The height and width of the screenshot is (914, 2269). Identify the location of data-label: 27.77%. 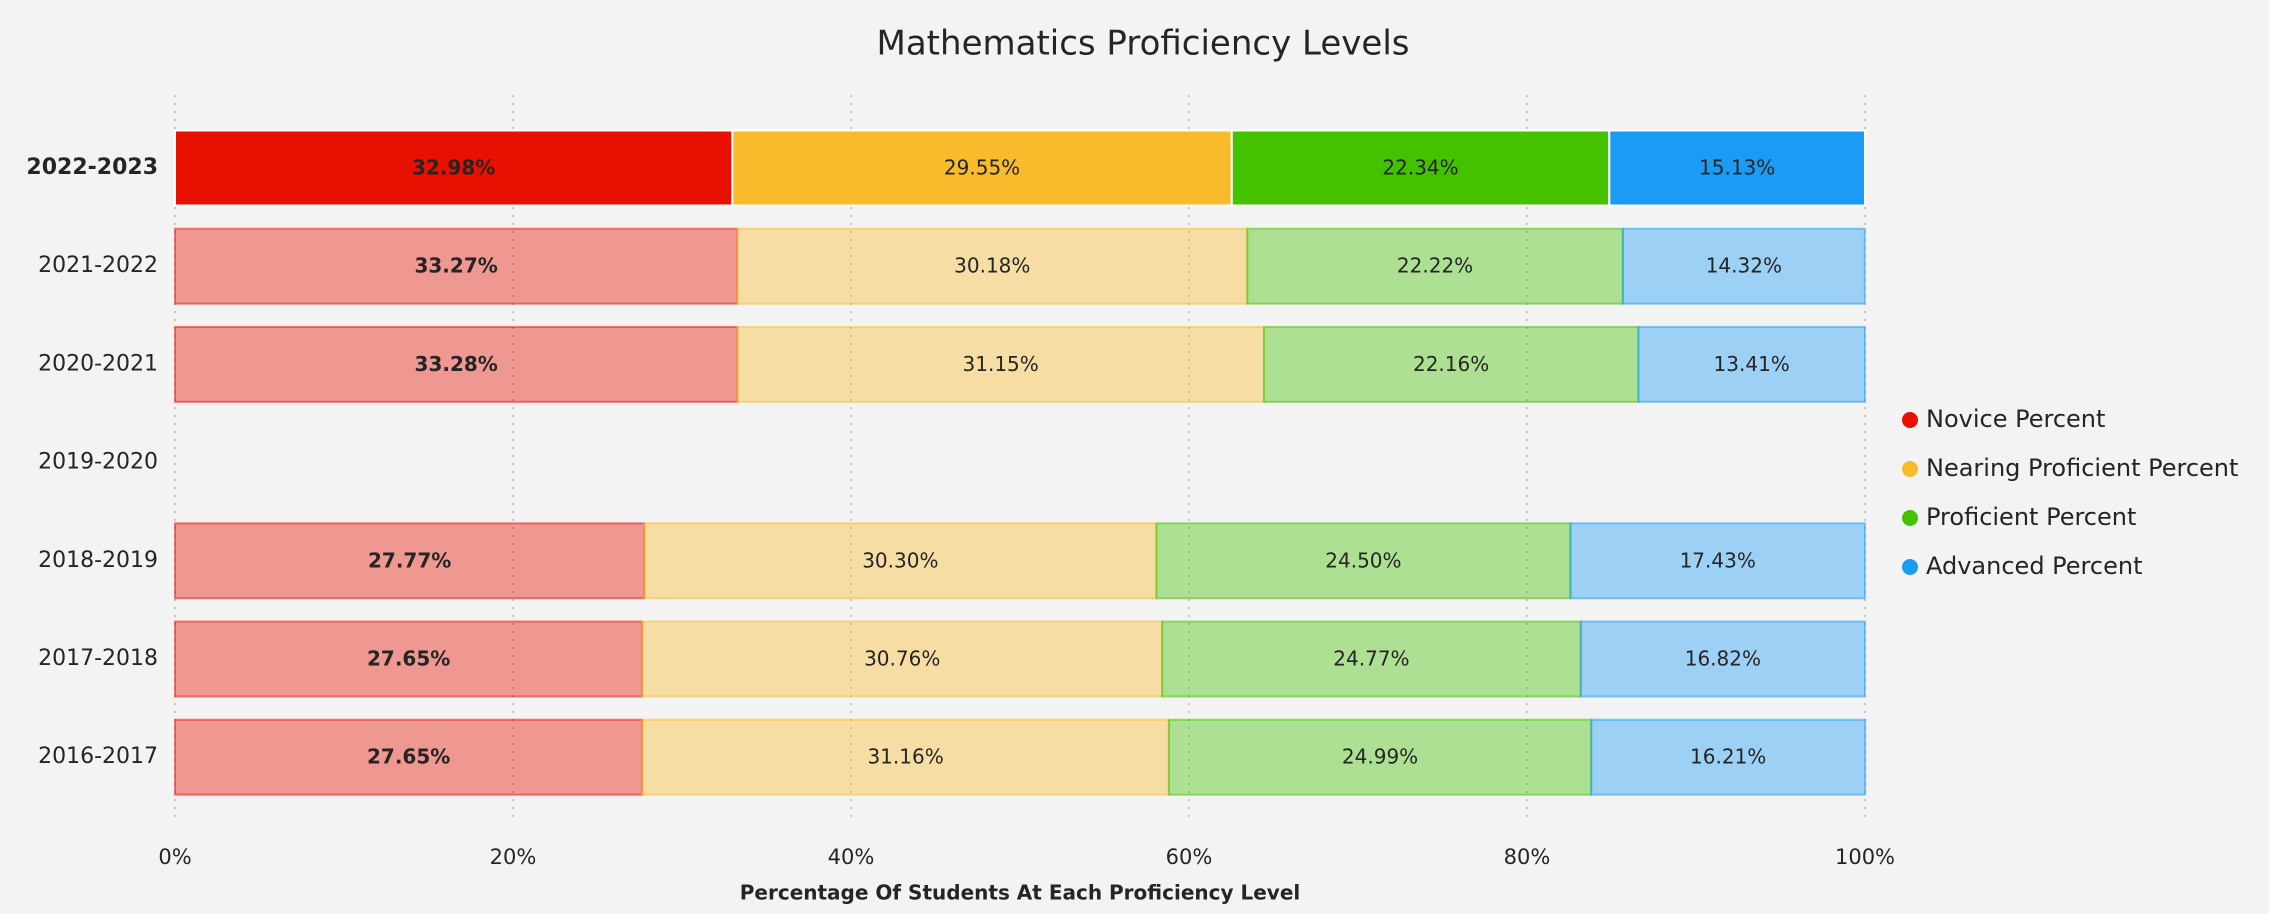
(409, 560).